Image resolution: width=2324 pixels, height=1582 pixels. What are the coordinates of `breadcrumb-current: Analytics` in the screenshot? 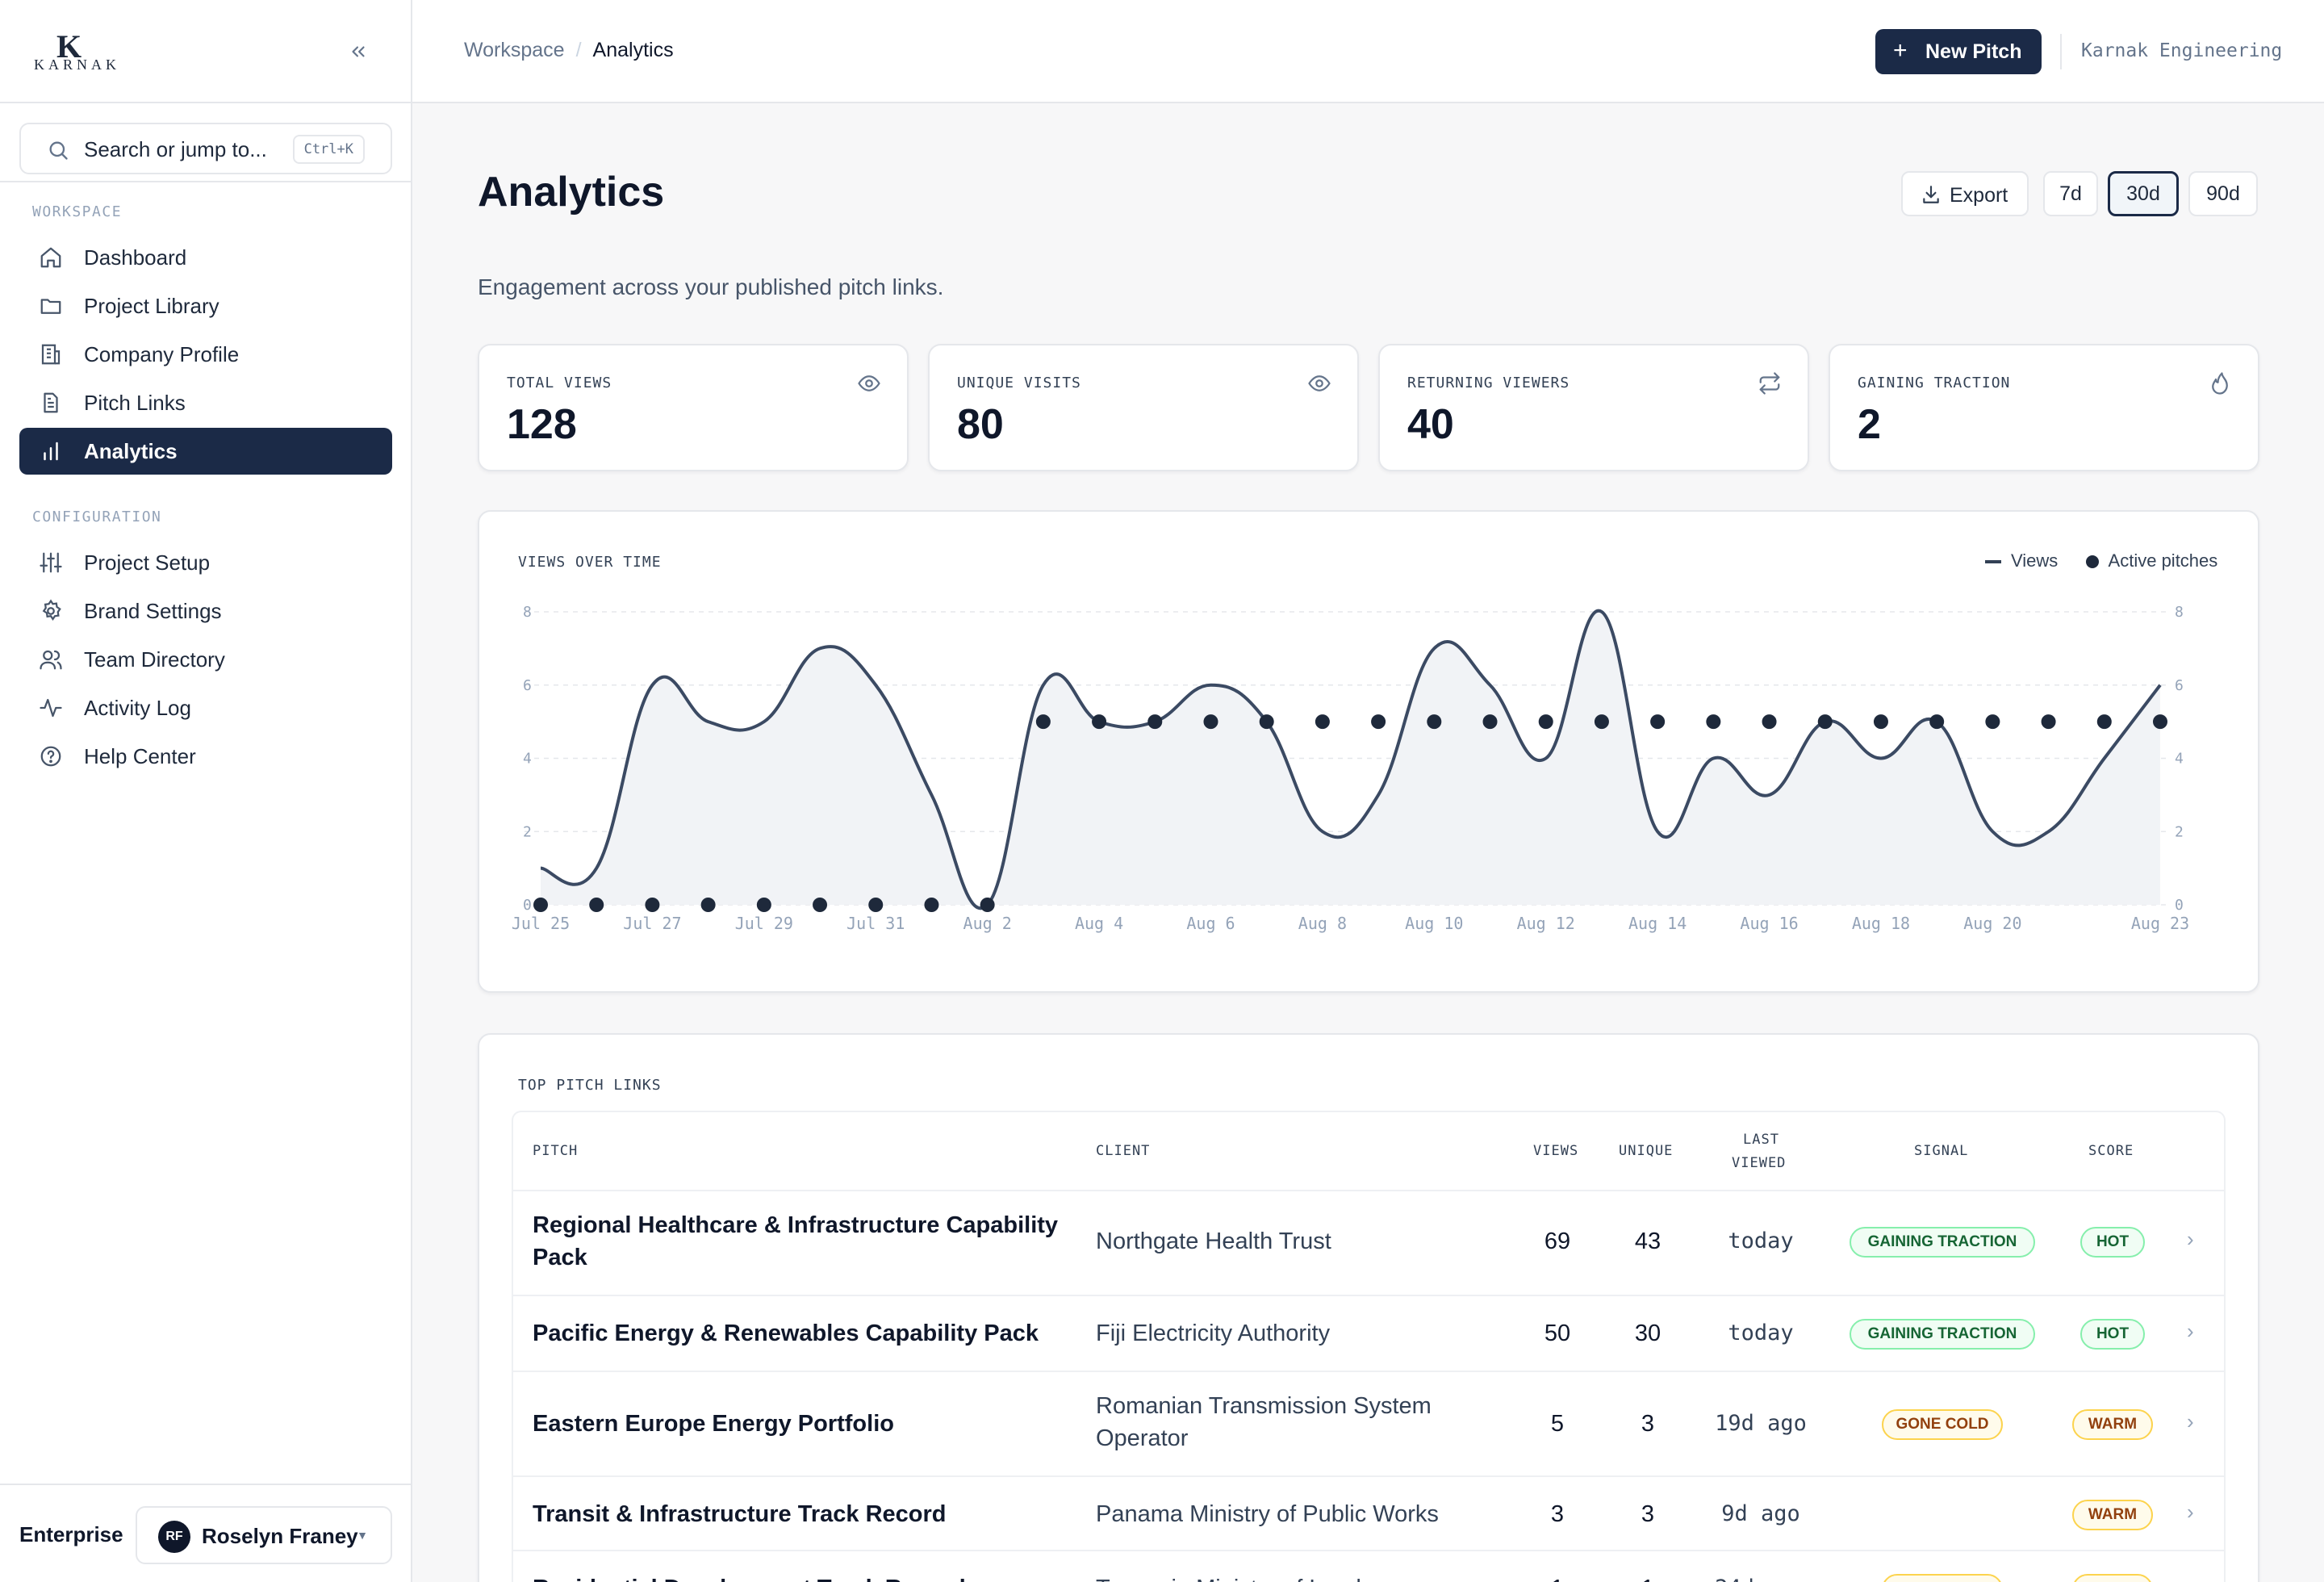 It's located at (633, 50).